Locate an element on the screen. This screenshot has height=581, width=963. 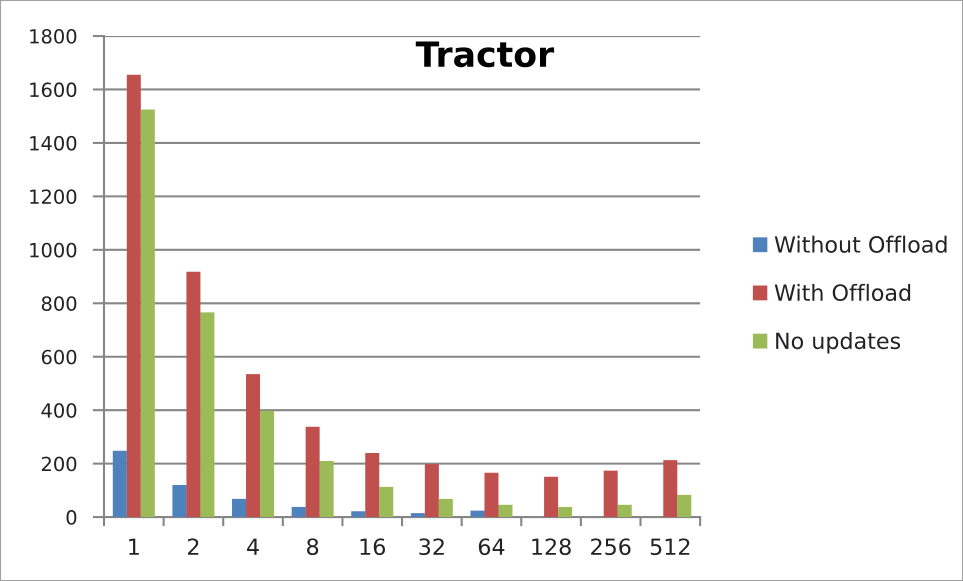
x-tick-label: 2 is located at coordinates (193, 546).